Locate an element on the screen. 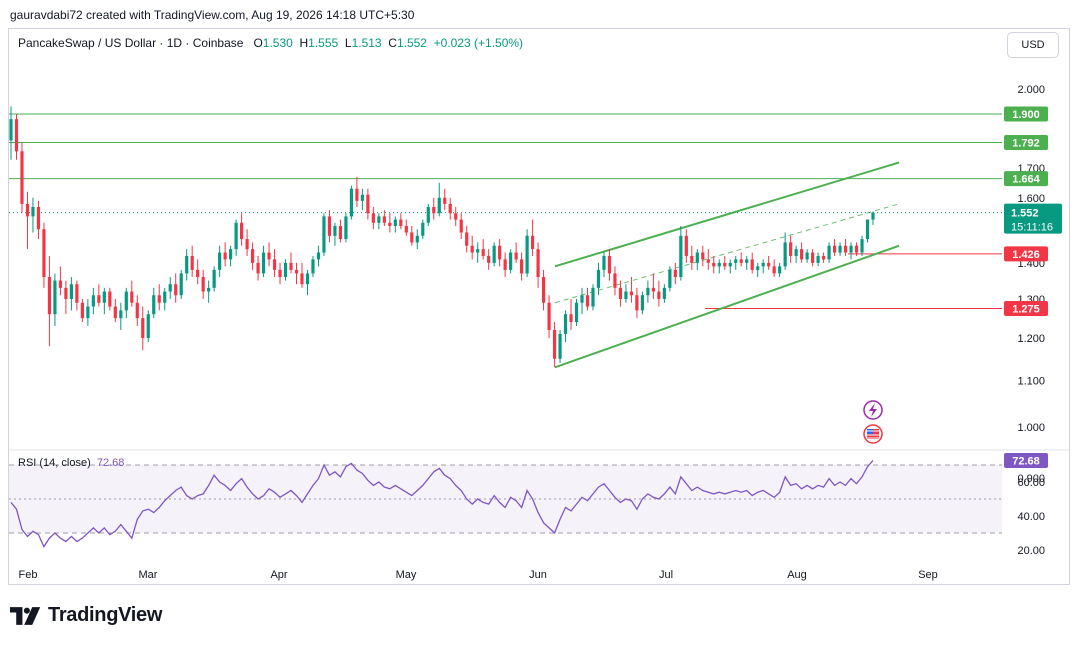 The image size is (1080, 647). low-label: L is located at coordinates (348, 43).